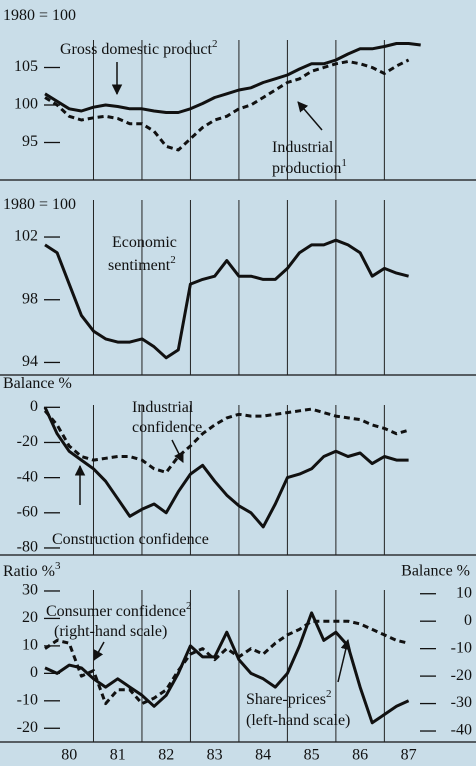 Image resolution: width=476 pixels, height=766 pixels. I want to click on annotation: confidence, so click(167, 427).